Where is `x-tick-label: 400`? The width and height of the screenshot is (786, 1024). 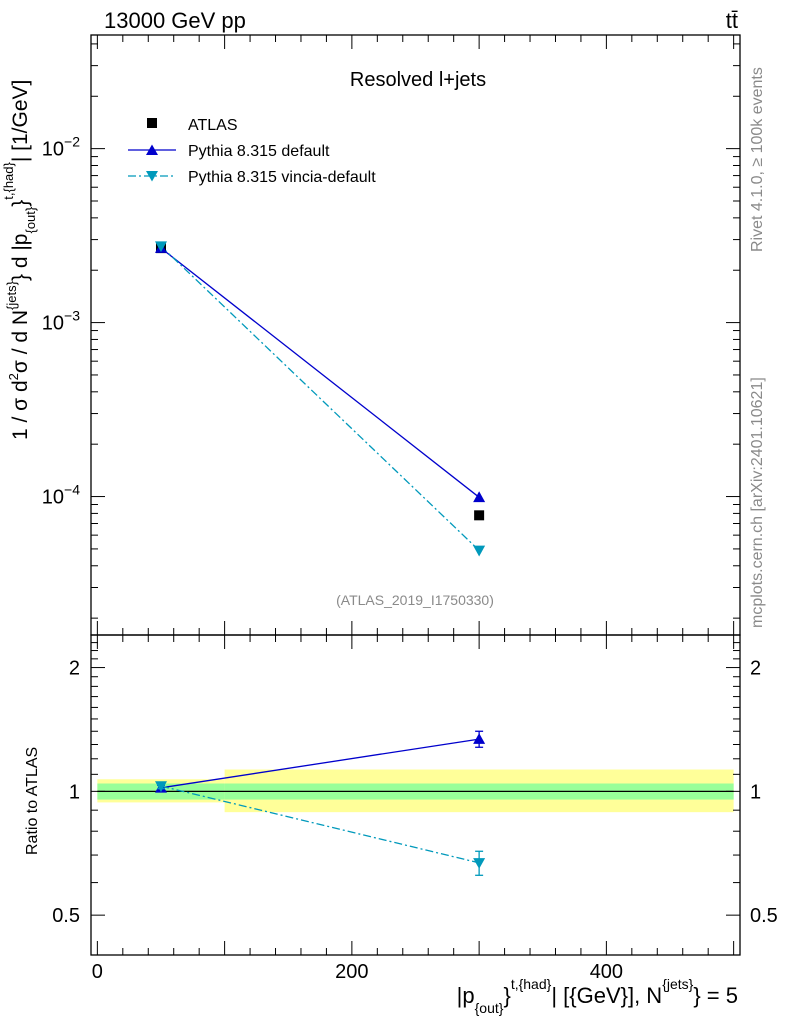
x-tick-label: 400 is located at coordinates (606, 972).